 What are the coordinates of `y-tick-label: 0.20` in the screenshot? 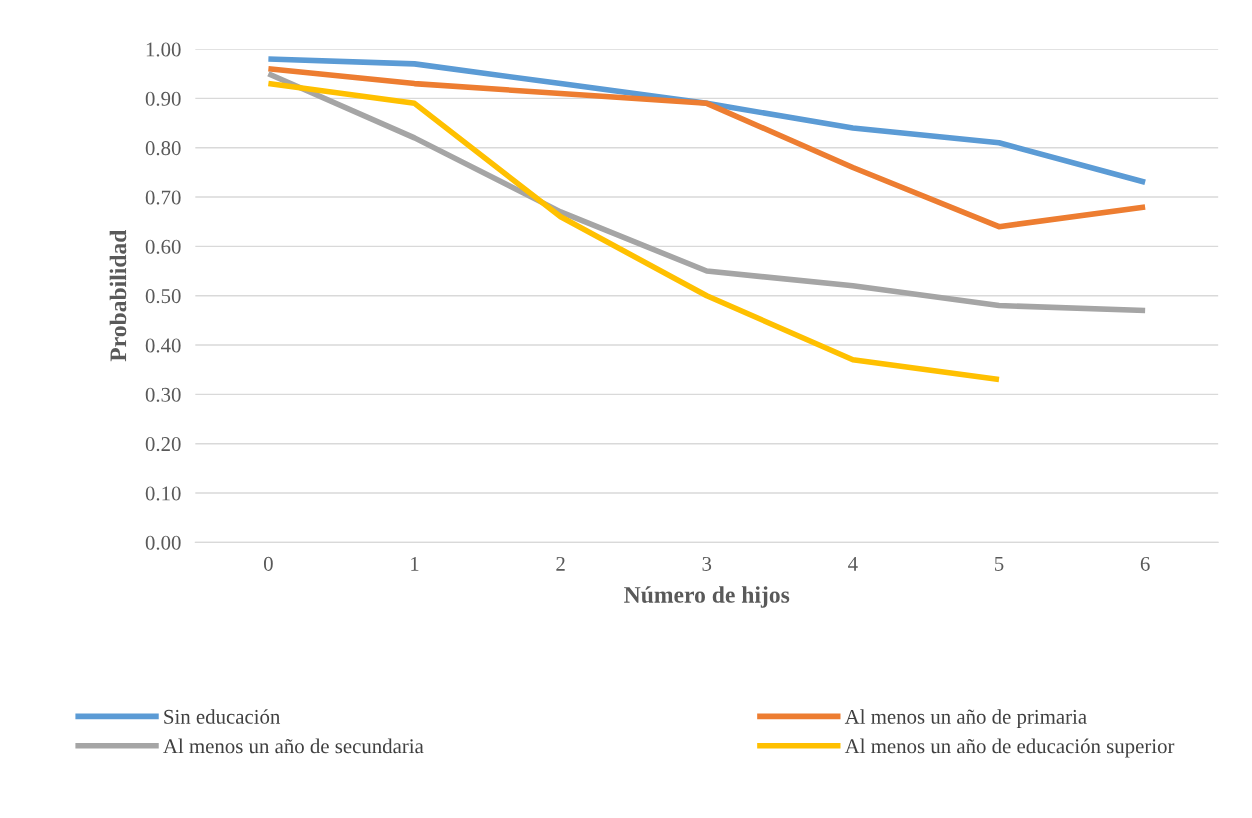 It's located at (163, 444).